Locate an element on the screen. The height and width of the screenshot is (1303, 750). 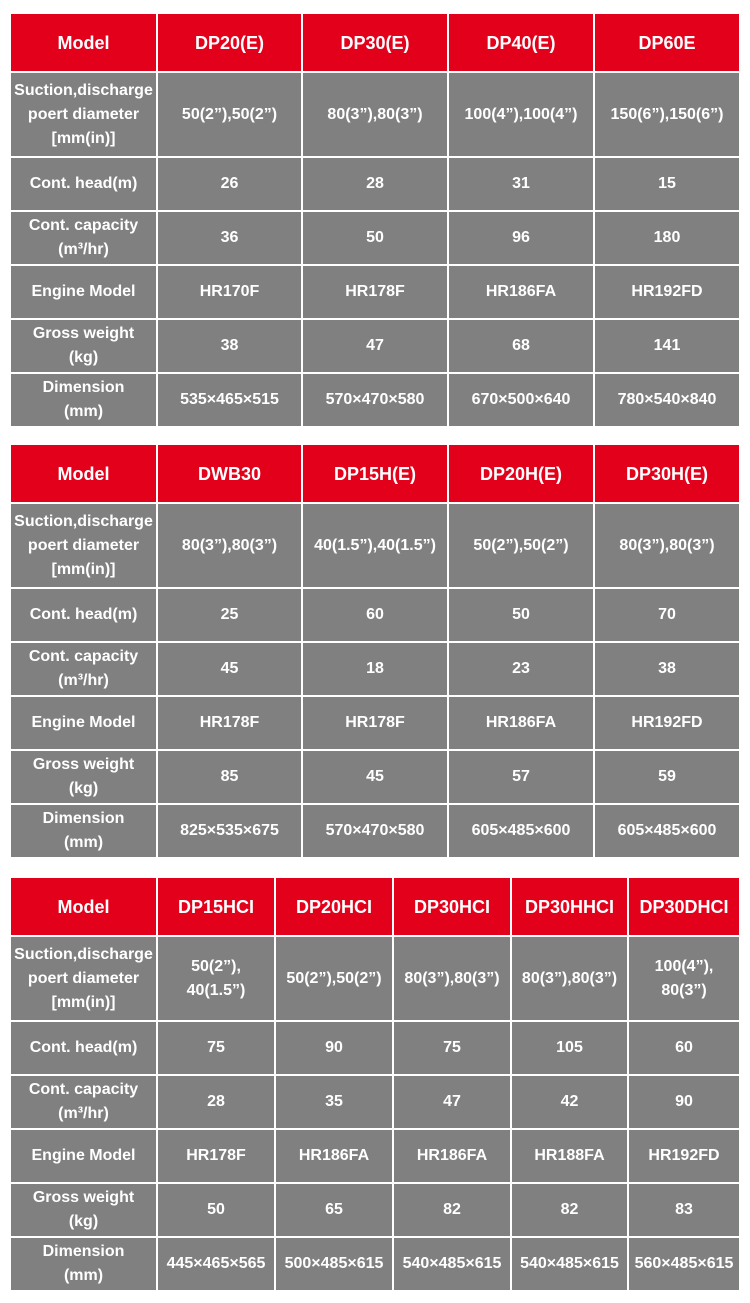
cell-text: HR186FA is located at coordinates (521, 722).